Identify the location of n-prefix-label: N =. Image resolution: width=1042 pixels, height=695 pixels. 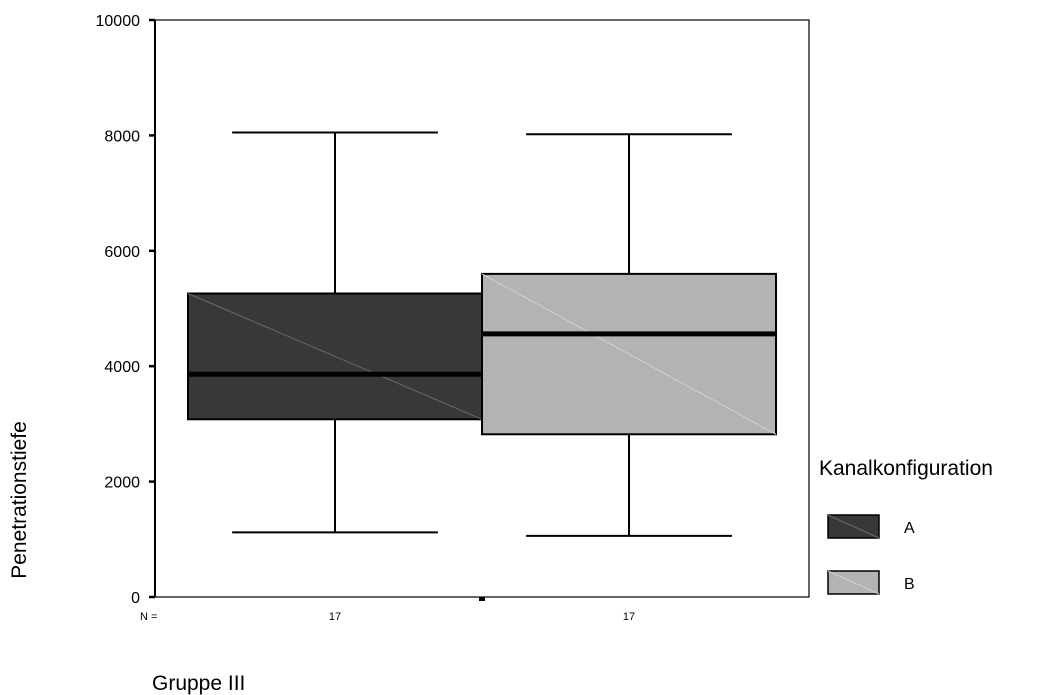
(148, 617).